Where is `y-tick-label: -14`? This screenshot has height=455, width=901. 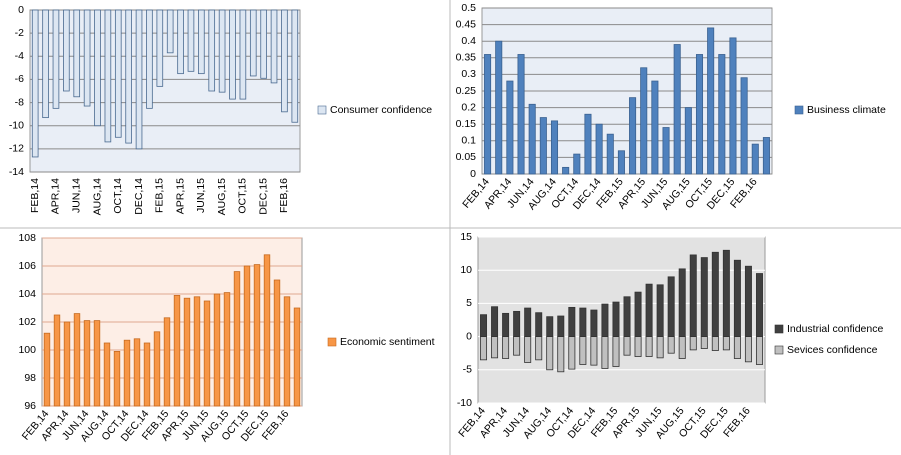
y-tick-label: -14 is located at coordinates (16, 172).